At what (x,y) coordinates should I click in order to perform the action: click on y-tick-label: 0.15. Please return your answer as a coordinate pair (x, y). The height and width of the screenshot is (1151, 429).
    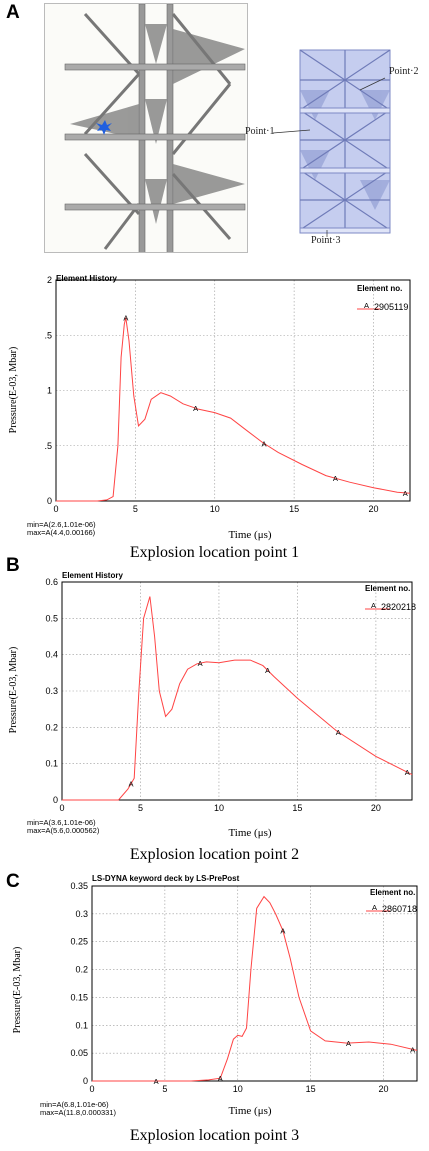
    Looking at the image, I should click on (79, 997).